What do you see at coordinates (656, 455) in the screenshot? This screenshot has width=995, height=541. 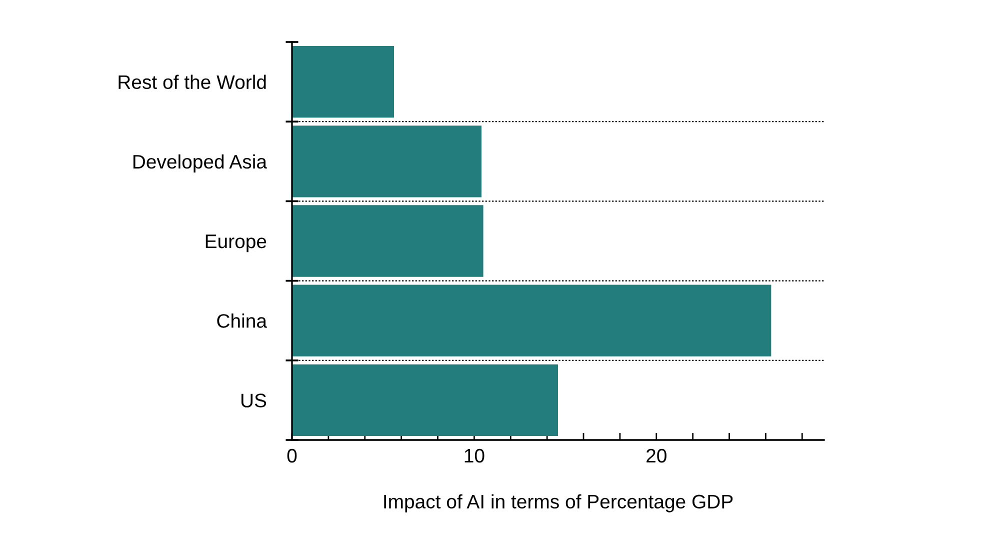 I see `x-tick-label: 20` at bounding box center [656, 455].